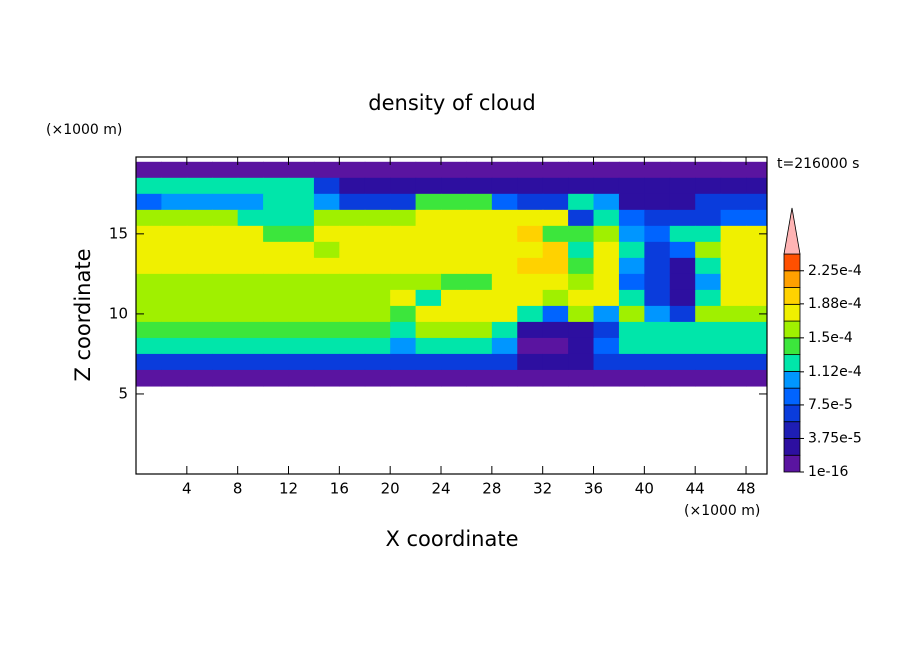 This screenshot has width=904, height=654. Describe the element at coordinates (830, 405) in the screenshot. I see `colorbar-label: 7.5e-5` at that location.